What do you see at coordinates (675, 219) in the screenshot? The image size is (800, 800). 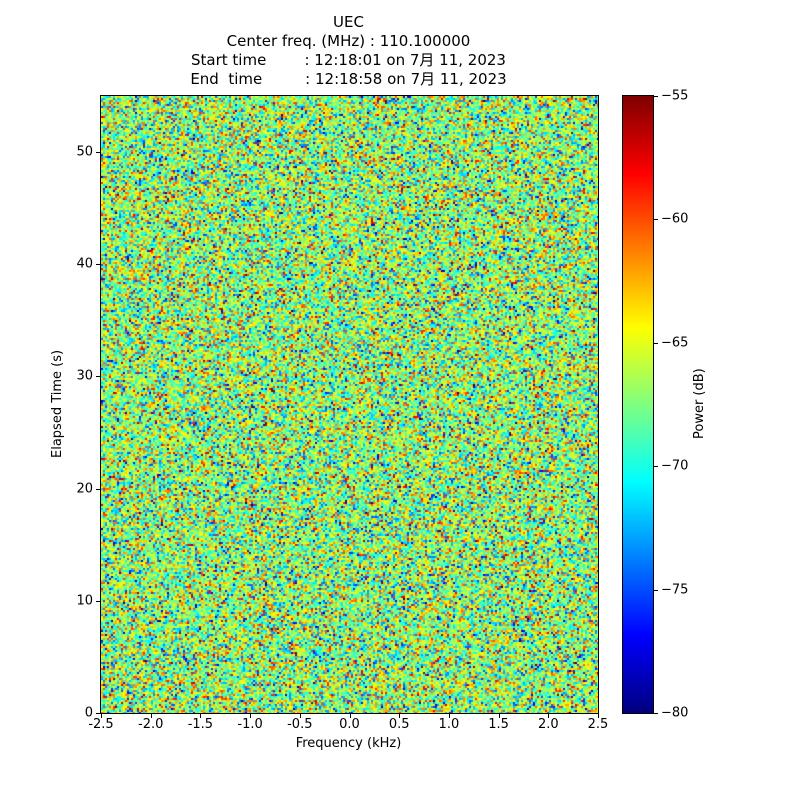 I see `colorbar-tick-label: −60` at bounding box center [675, 219].